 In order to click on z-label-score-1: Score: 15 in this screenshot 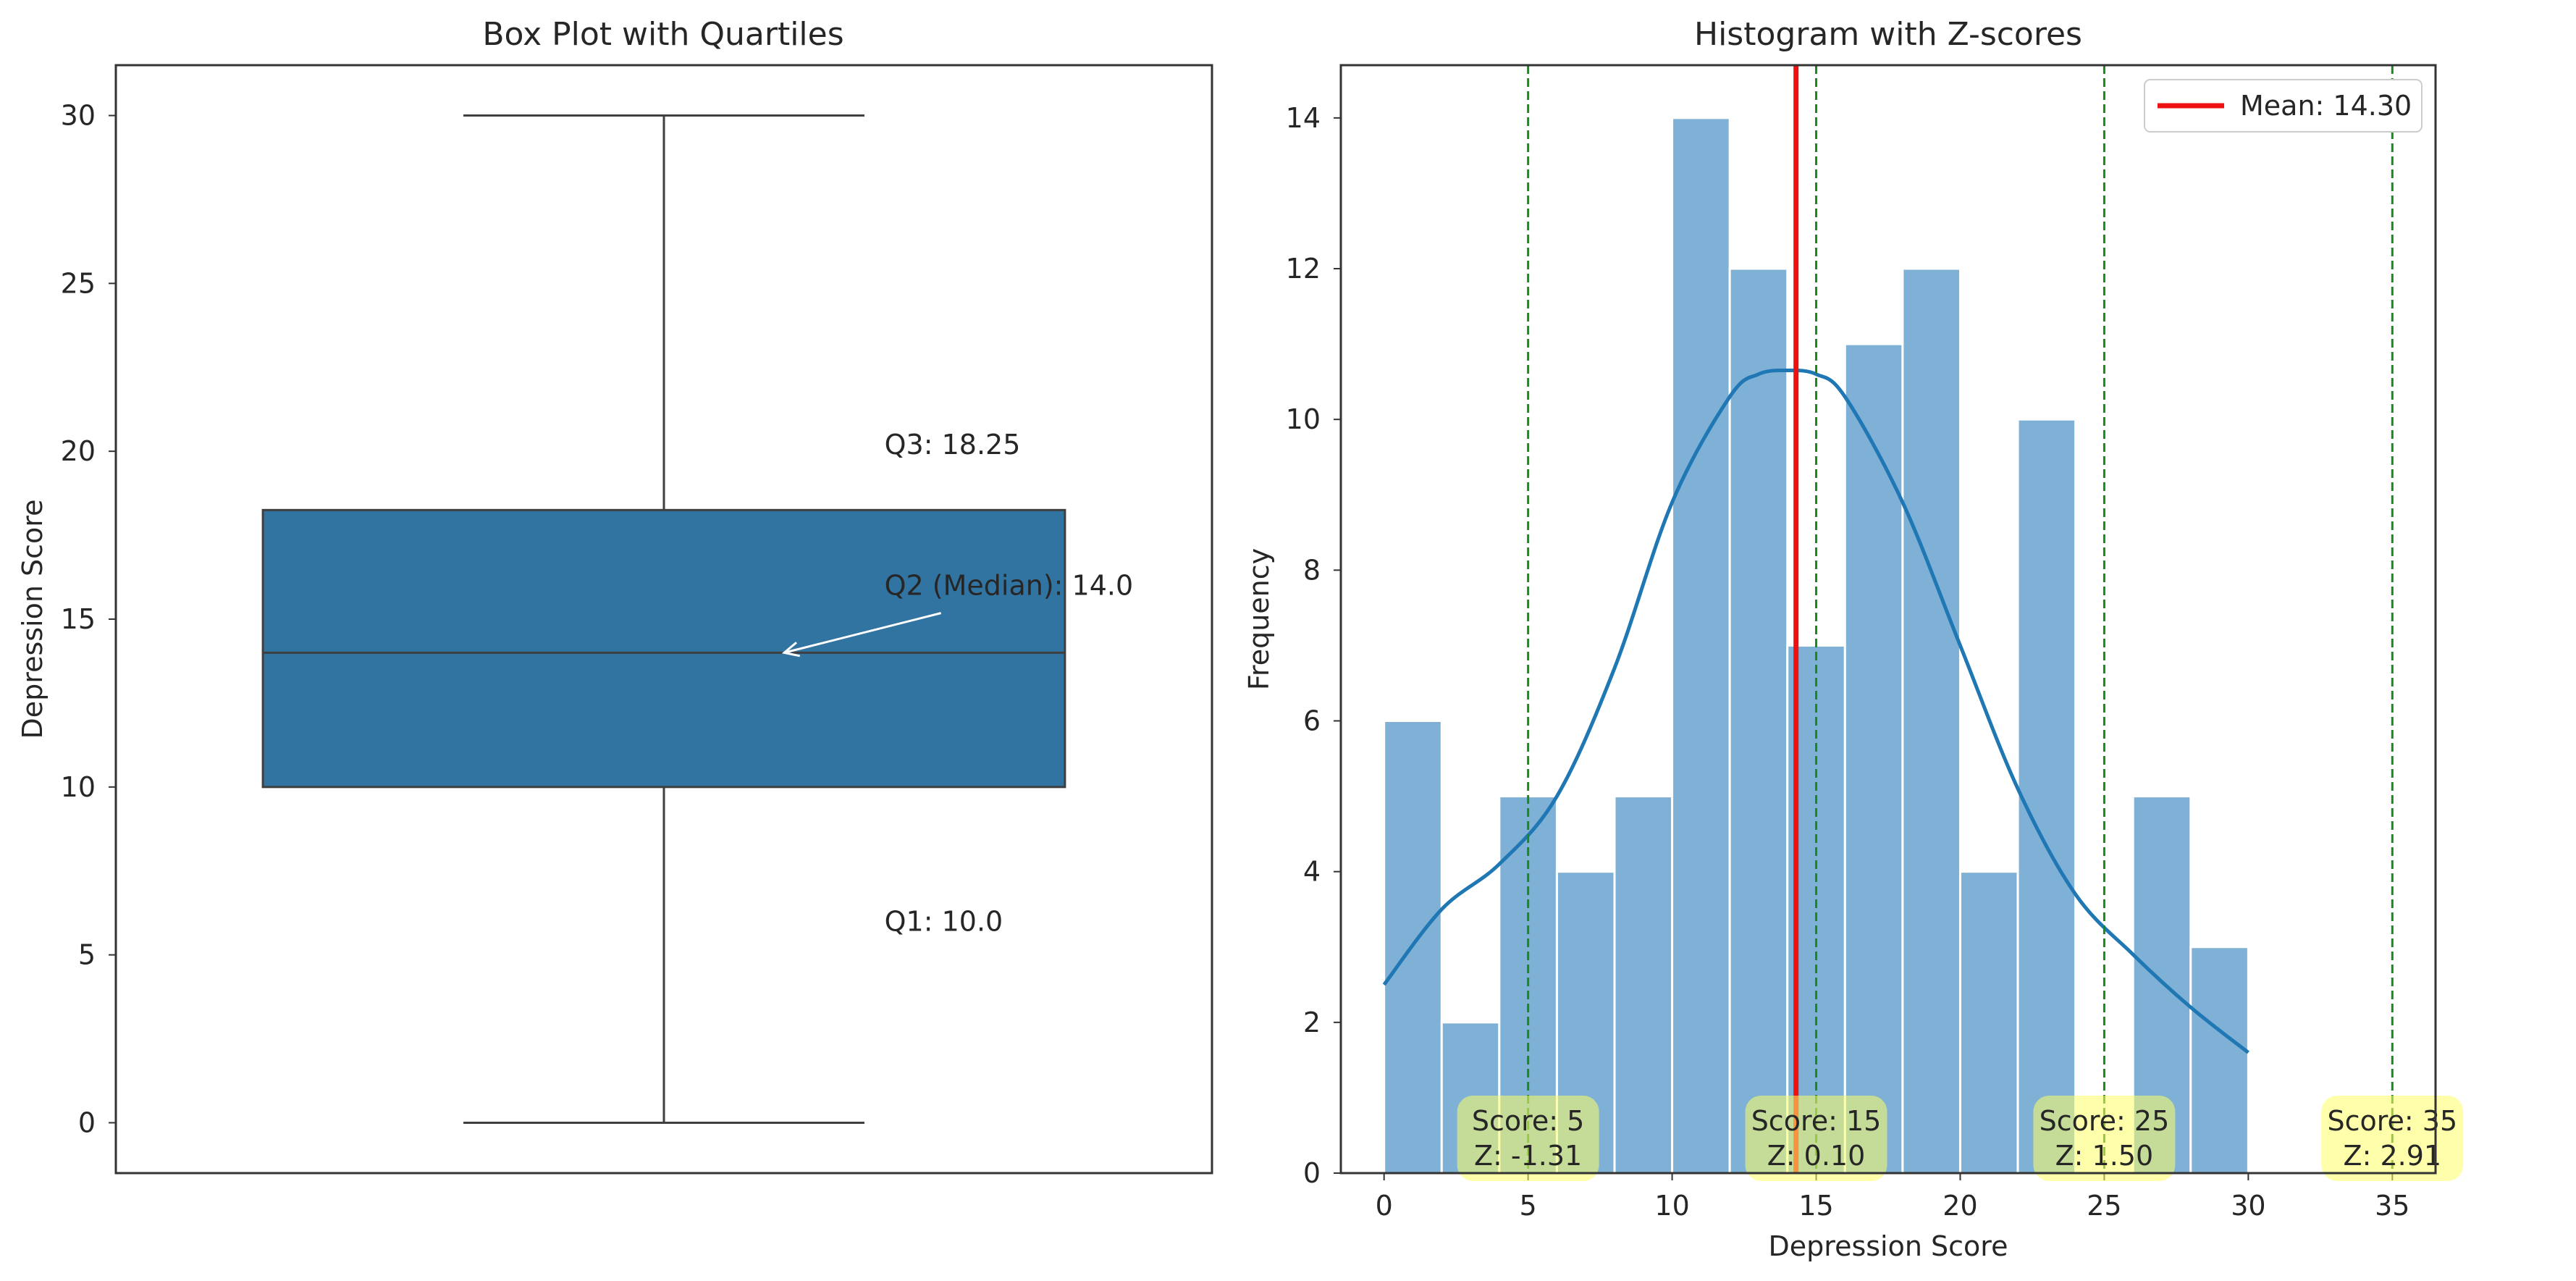, I will do `click(1816, 1121)`.